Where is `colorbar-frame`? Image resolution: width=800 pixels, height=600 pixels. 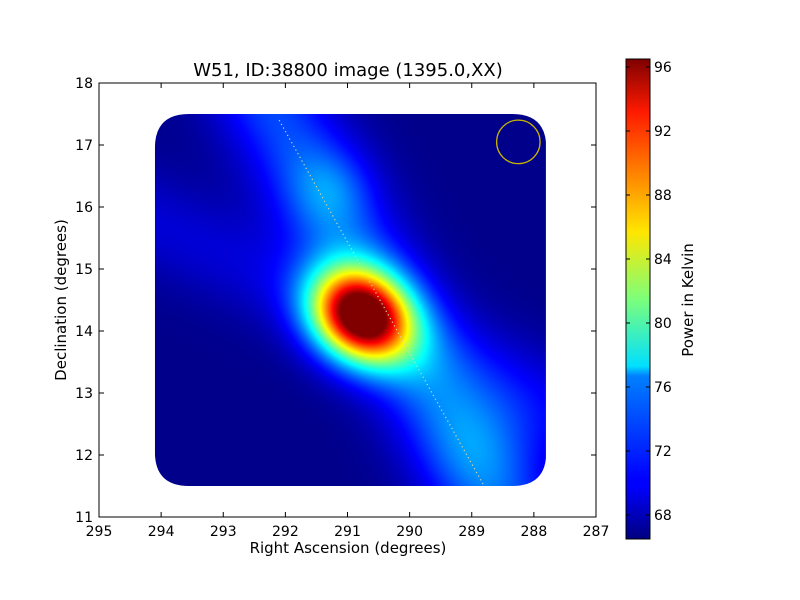
colorbar-frame is located at coordinates (638, 299).